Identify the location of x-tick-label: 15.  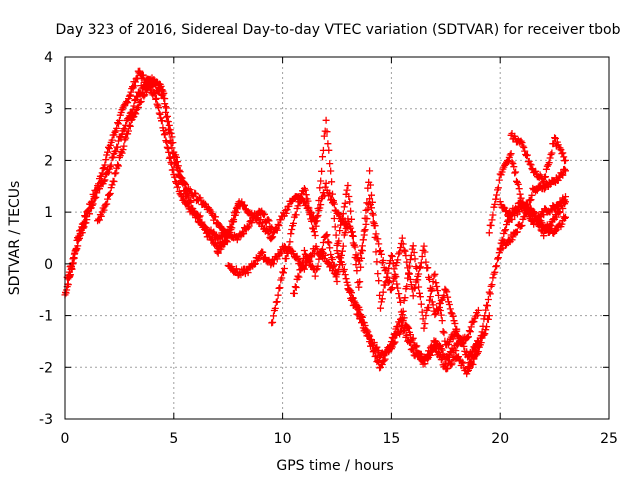
(391, 439).